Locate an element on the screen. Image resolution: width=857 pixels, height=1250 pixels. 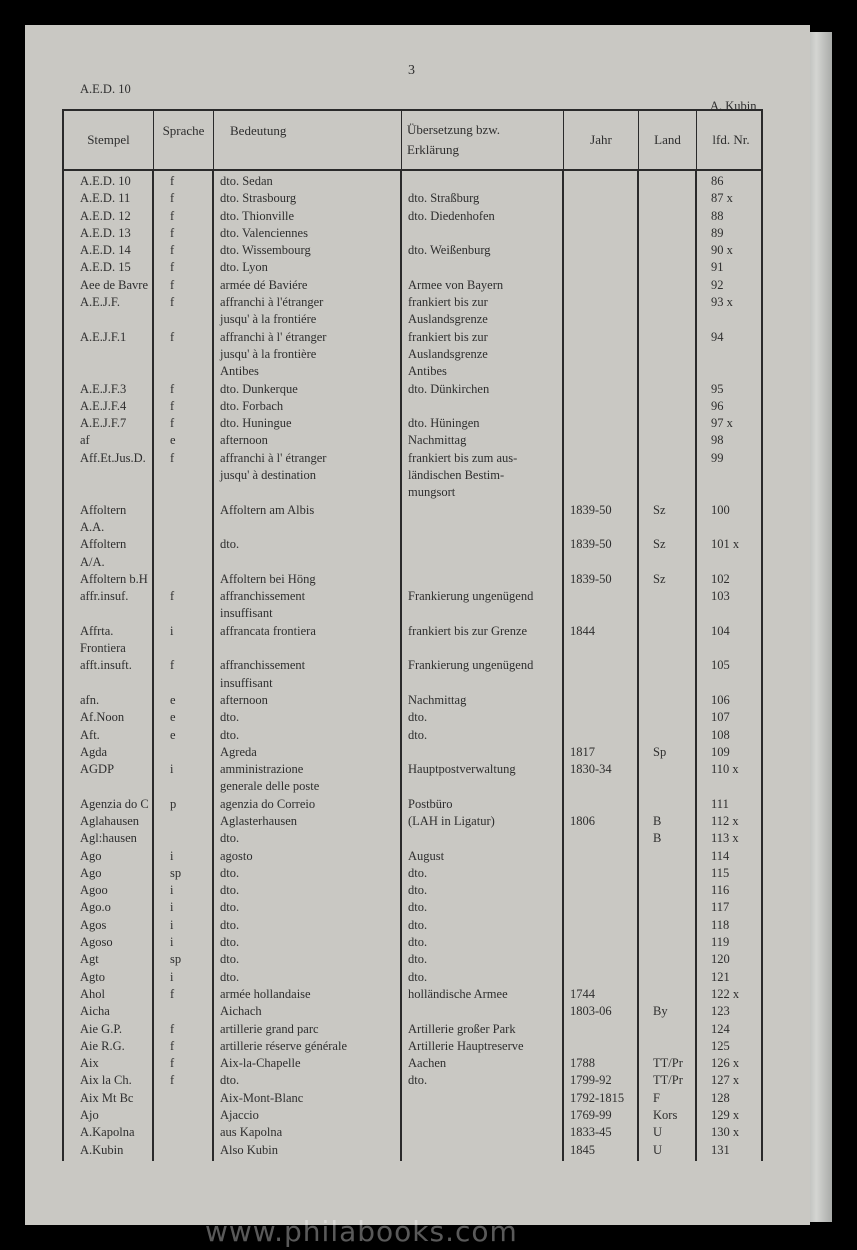
cell-sprache: p is located at coordinates (173, 803).